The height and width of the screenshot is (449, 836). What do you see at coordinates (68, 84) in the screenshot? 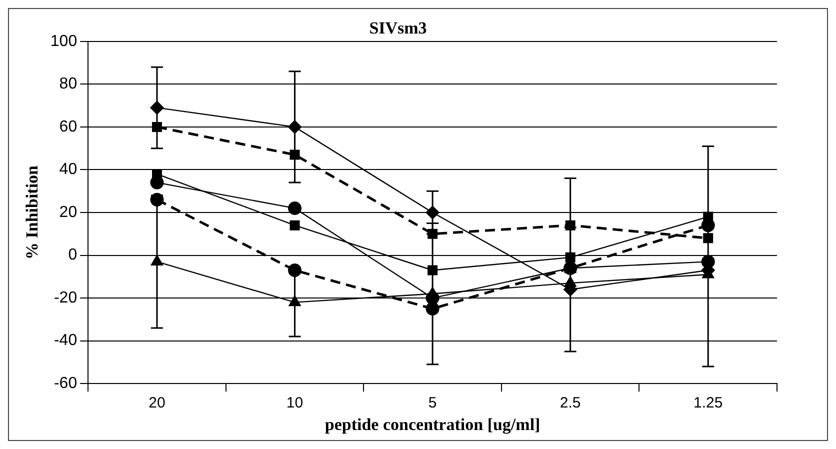
I see `y-tick-label: 80` at bounding box center [68, 84].